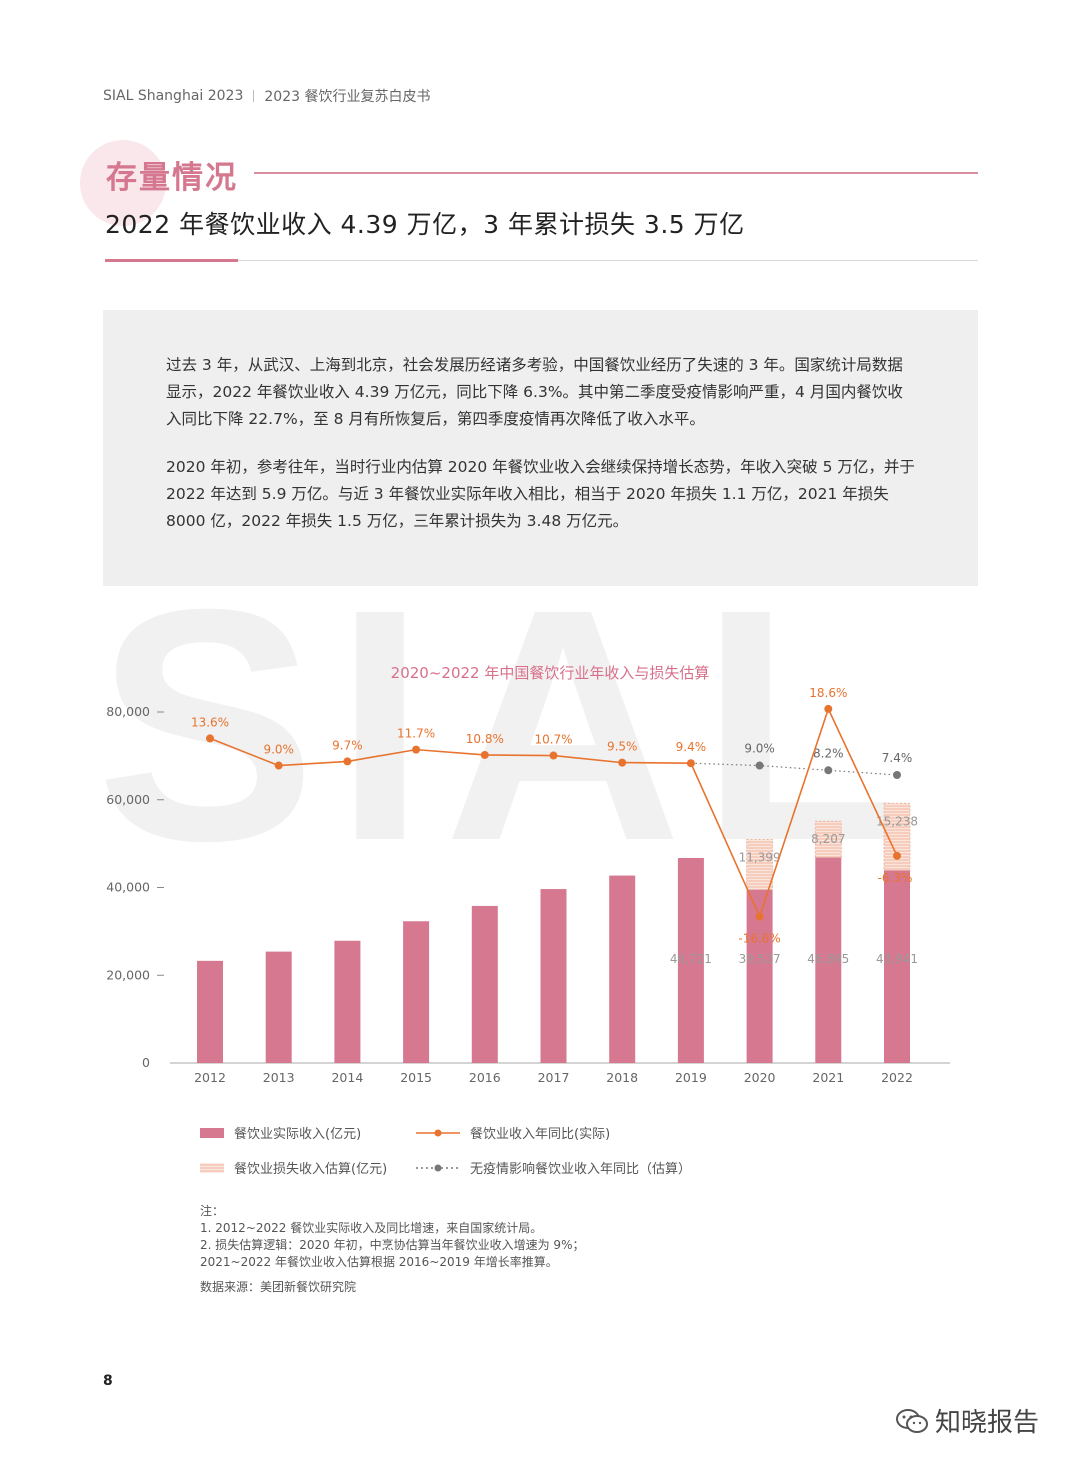 This screenshot has height=1466, width=1080. Describe the element at coordinates (485, 1077) in the screenshot. I see `x-tick-label: 2016` at that location.